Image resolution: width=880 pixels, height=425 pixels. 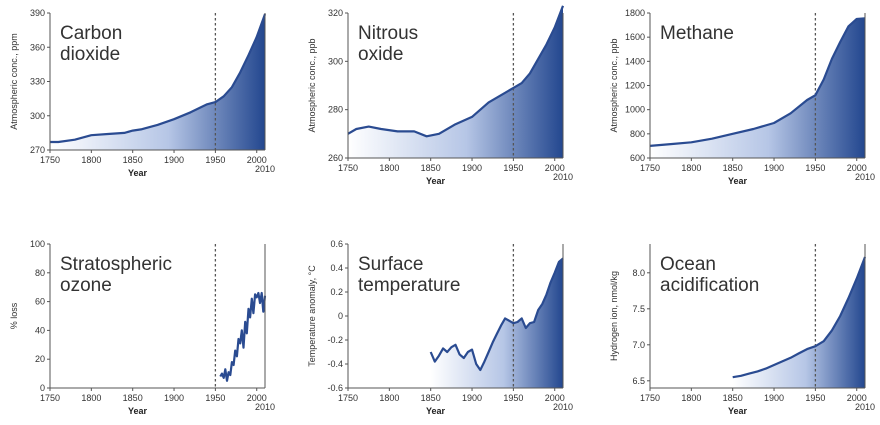 I want to click on y-axis-label: % loss, so click(x=14, y=315).